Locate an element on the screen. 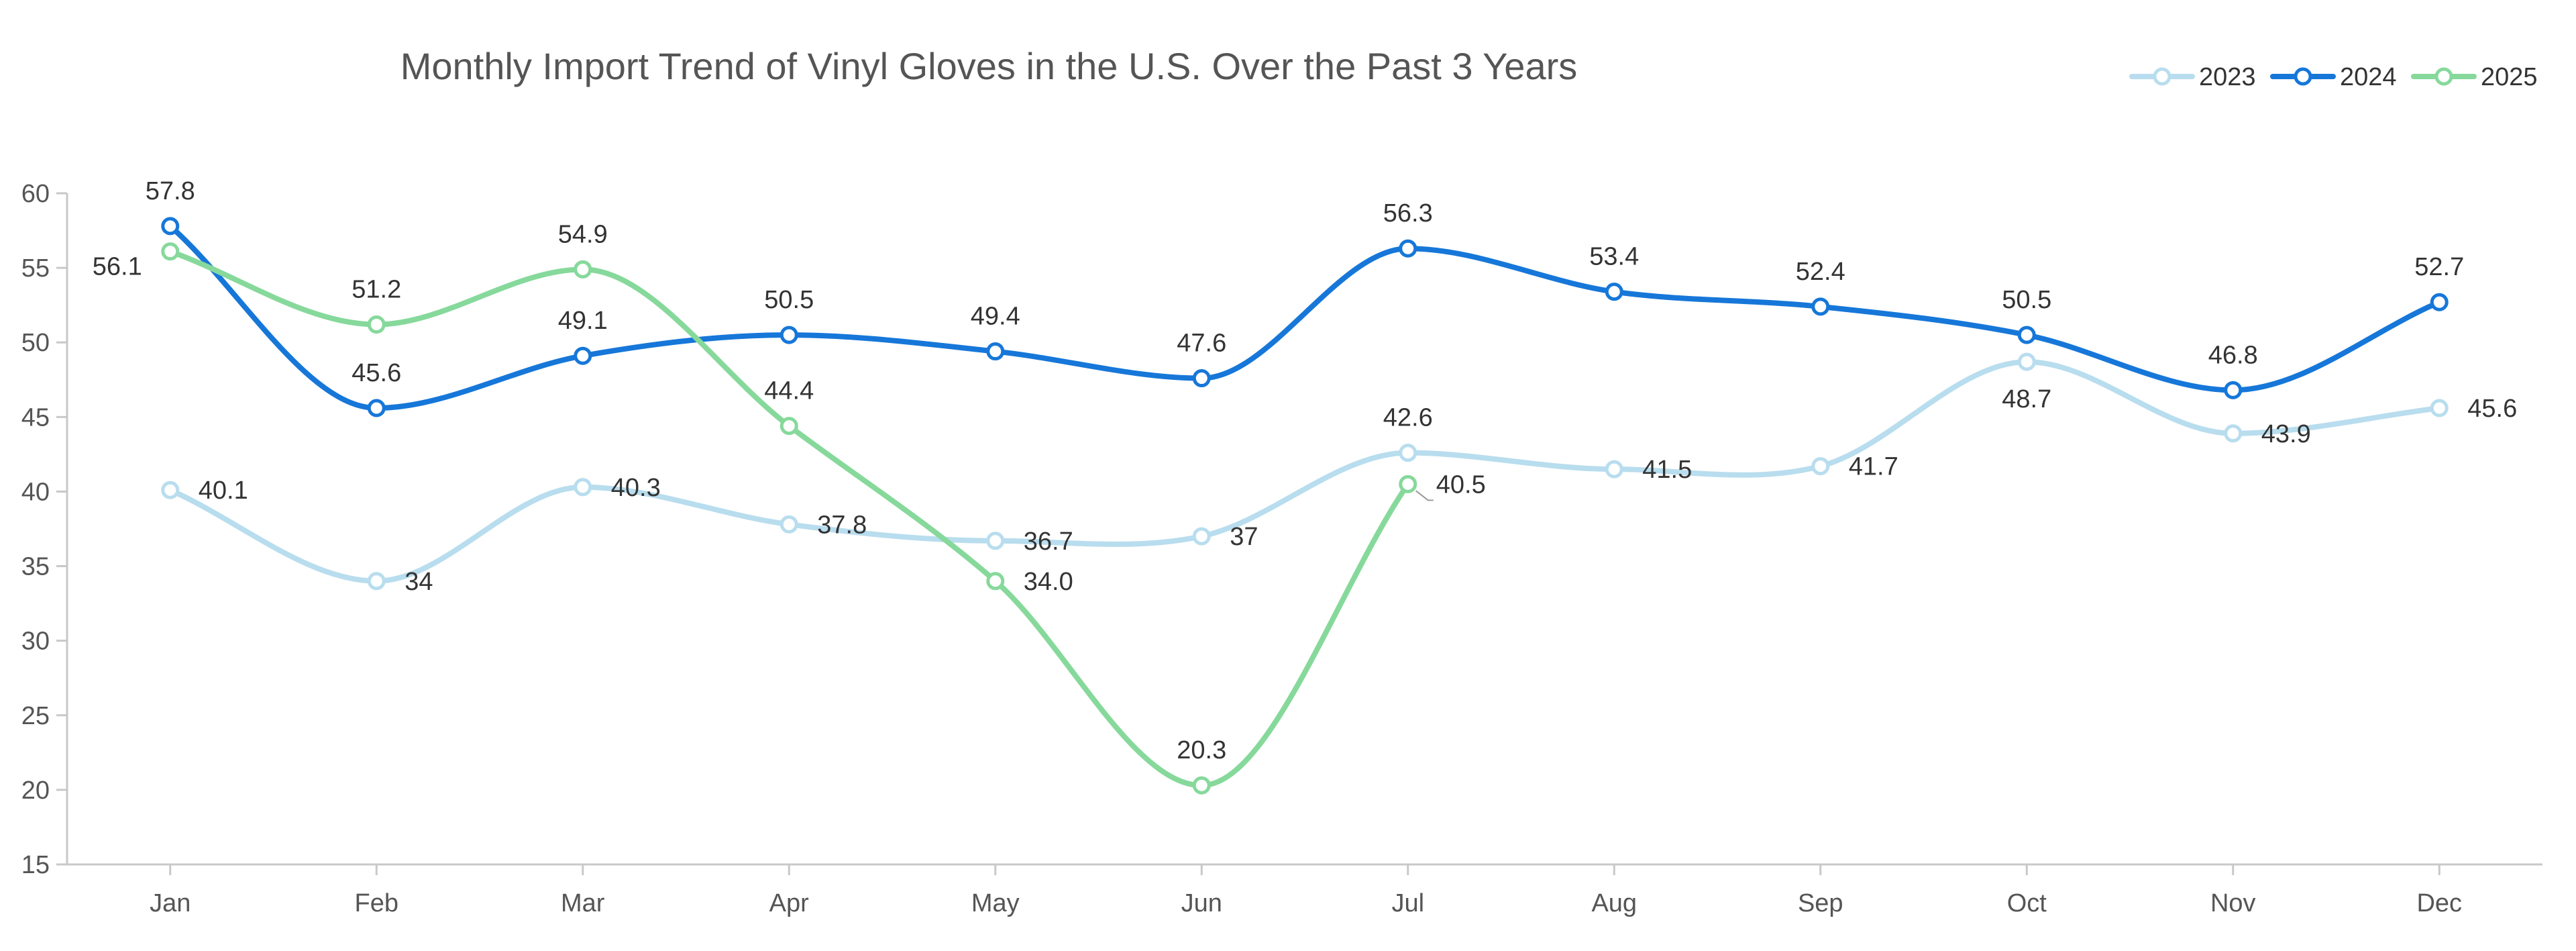 The image size is (2576, 951). data-label-2024: 45.6 is located at coordinates (376, 373).